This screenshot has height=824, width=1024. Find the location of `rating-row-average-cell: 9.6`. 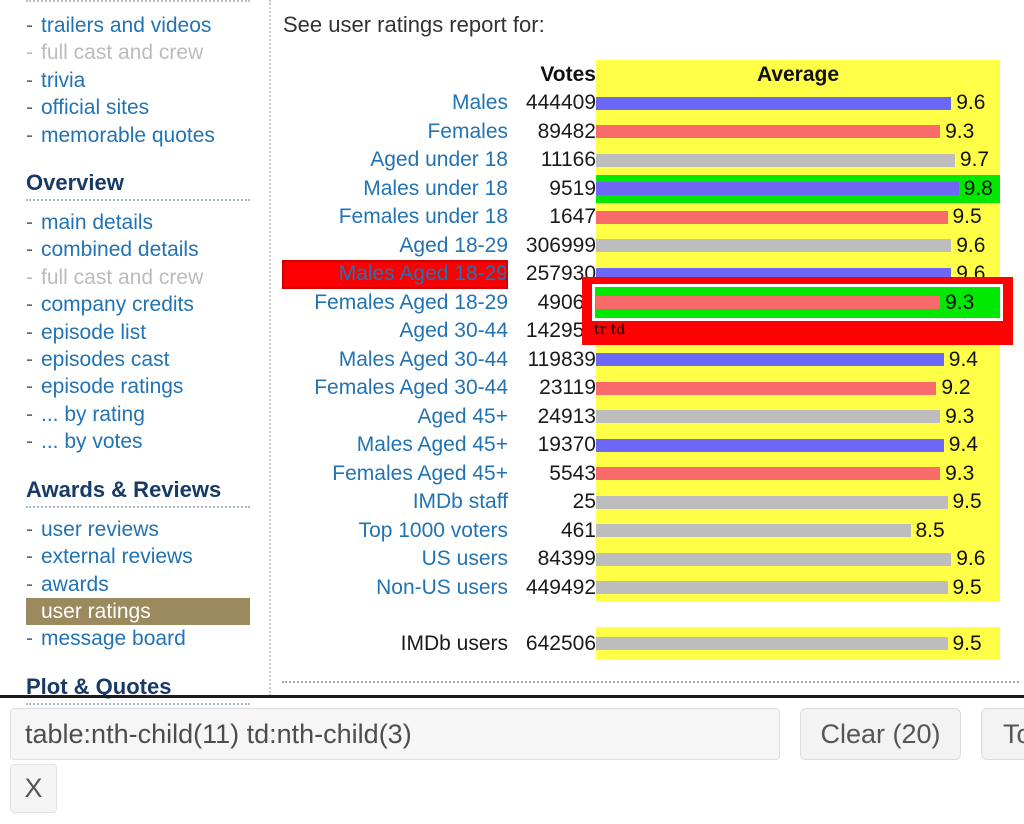

rating-row-average-cell: 9.6 is located at coordinates (798, 245).